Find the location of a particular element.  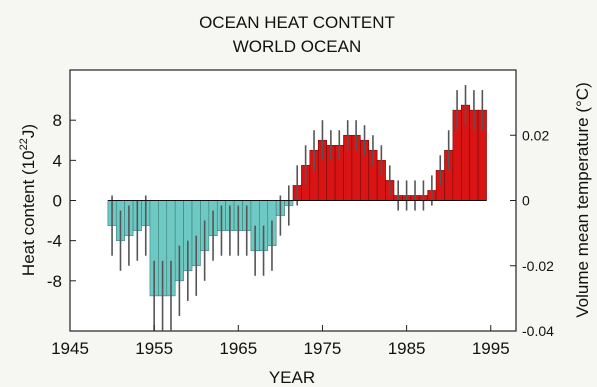

chart-title: OCEAN HEAT CONTENT is located at coordinates (297, 22).